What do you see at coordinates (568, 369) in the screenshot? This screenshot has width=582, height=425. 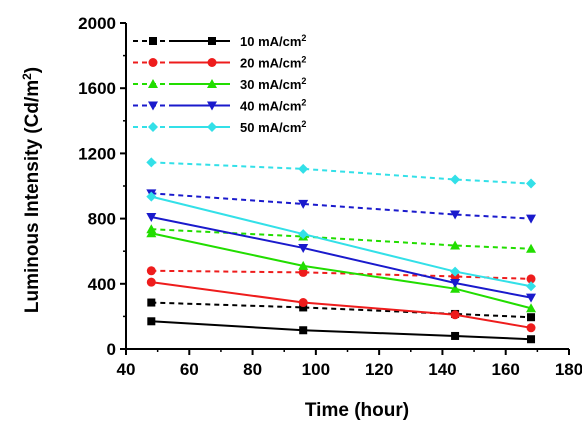 I see `x-tick-label: 180` at bounding box center [568, 369].